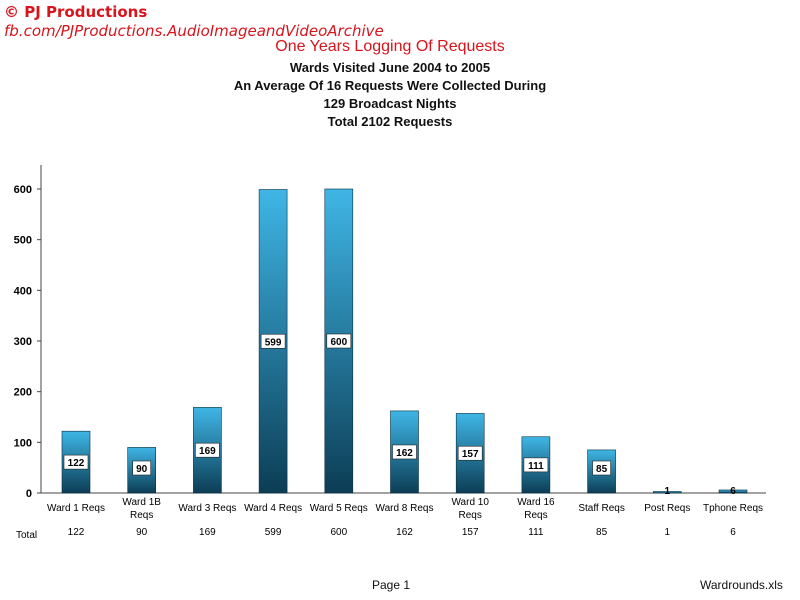  What do you see at coordinates (207, 508) in the screenshot?
I see `category-label: Ward 3 Reqs` at bounding box center [207, 508].